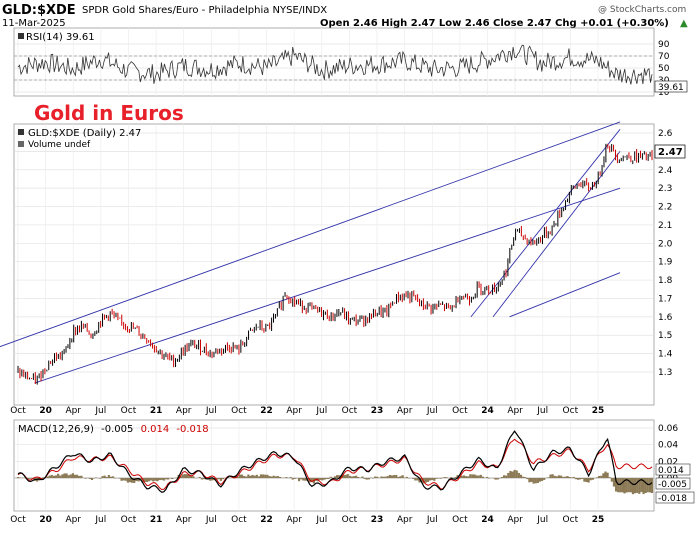  What do you see at coordinates (665, 208) in the screenshot?
I see `price-ticks-label: 2.2` at bounding box center [665, 208].